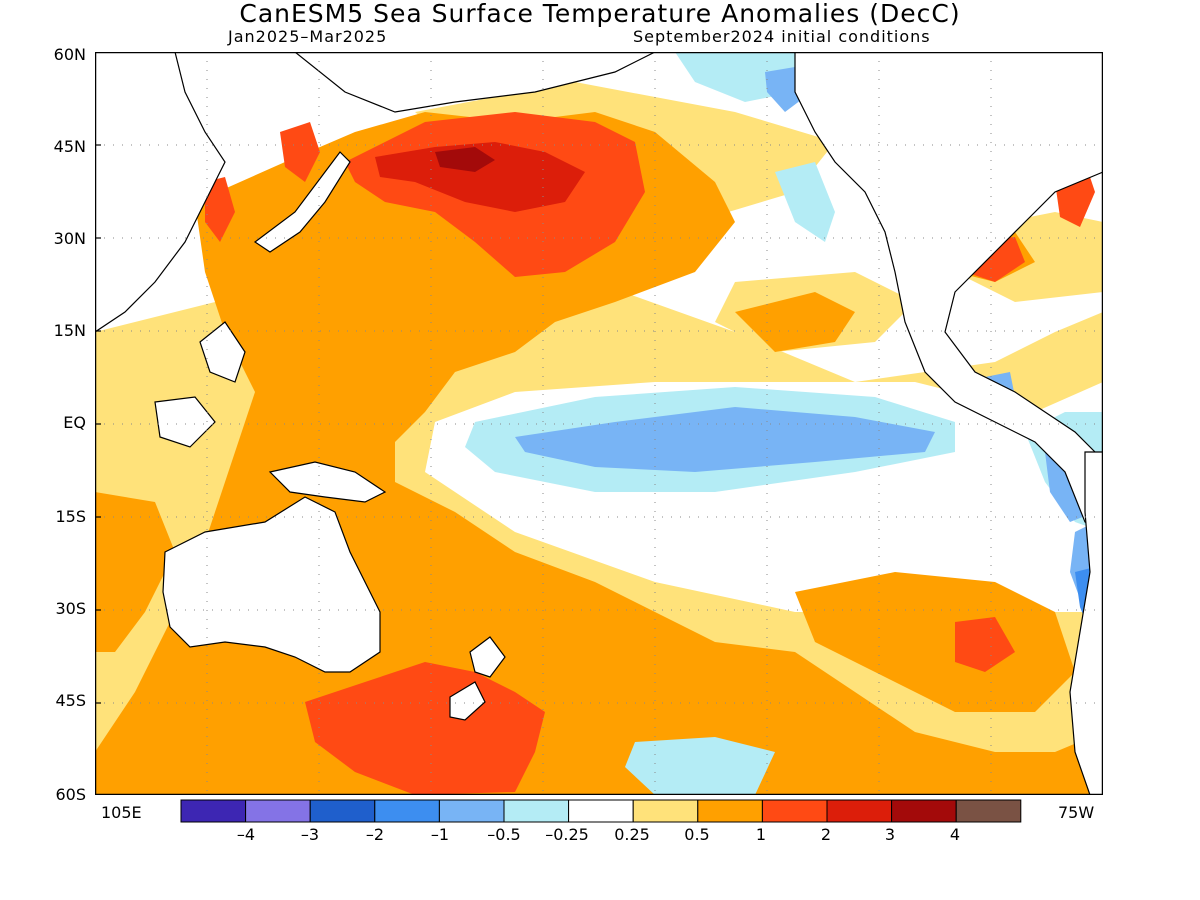 This screenshot has height=900, width=1200. What do you see at coordinates (1076, 812) in the screenshot?
I see `lon-label-right: 75W` at bounding box center [1076, 812].